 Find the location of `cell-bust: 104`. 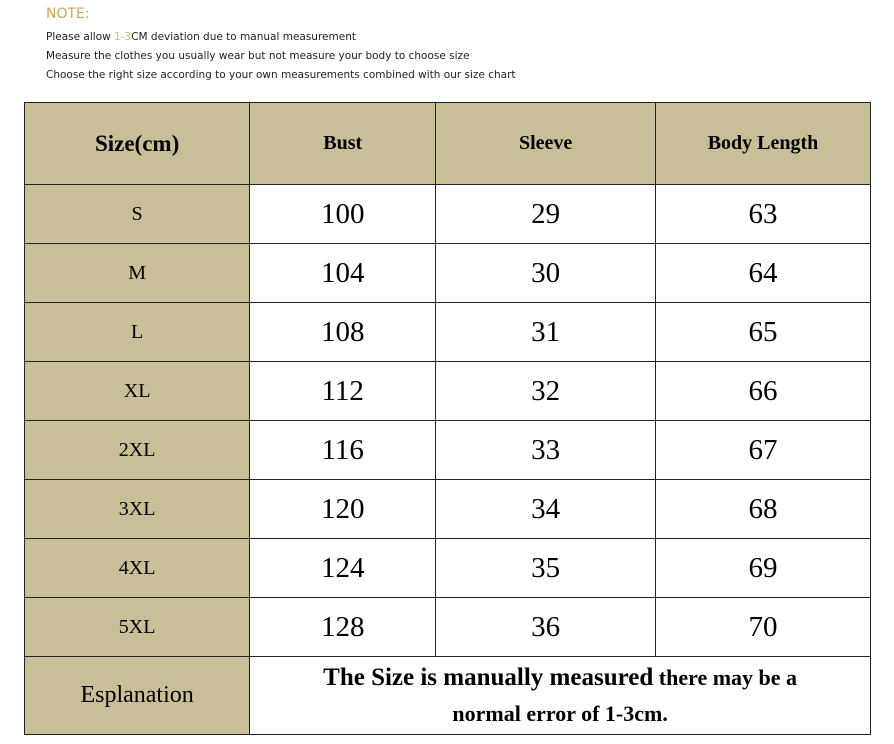

cell-bust: 104 is located at coordinates (343, 273).